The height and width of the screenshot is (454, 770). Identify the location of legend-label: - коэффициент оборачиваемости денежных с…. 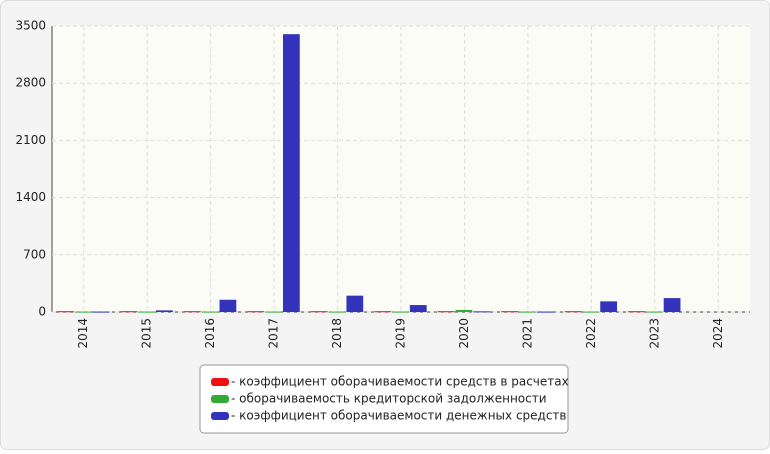
(399, 416).